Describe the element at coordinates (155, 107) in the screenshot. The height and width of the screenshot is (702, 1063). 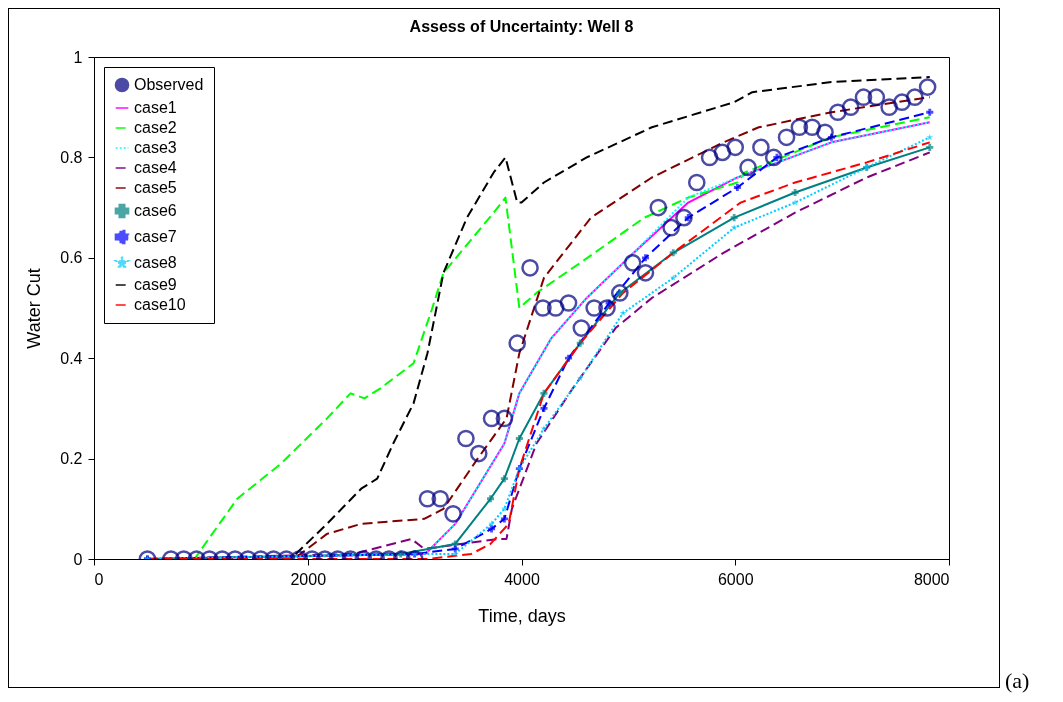
I see `legend-label: case1` at that location.